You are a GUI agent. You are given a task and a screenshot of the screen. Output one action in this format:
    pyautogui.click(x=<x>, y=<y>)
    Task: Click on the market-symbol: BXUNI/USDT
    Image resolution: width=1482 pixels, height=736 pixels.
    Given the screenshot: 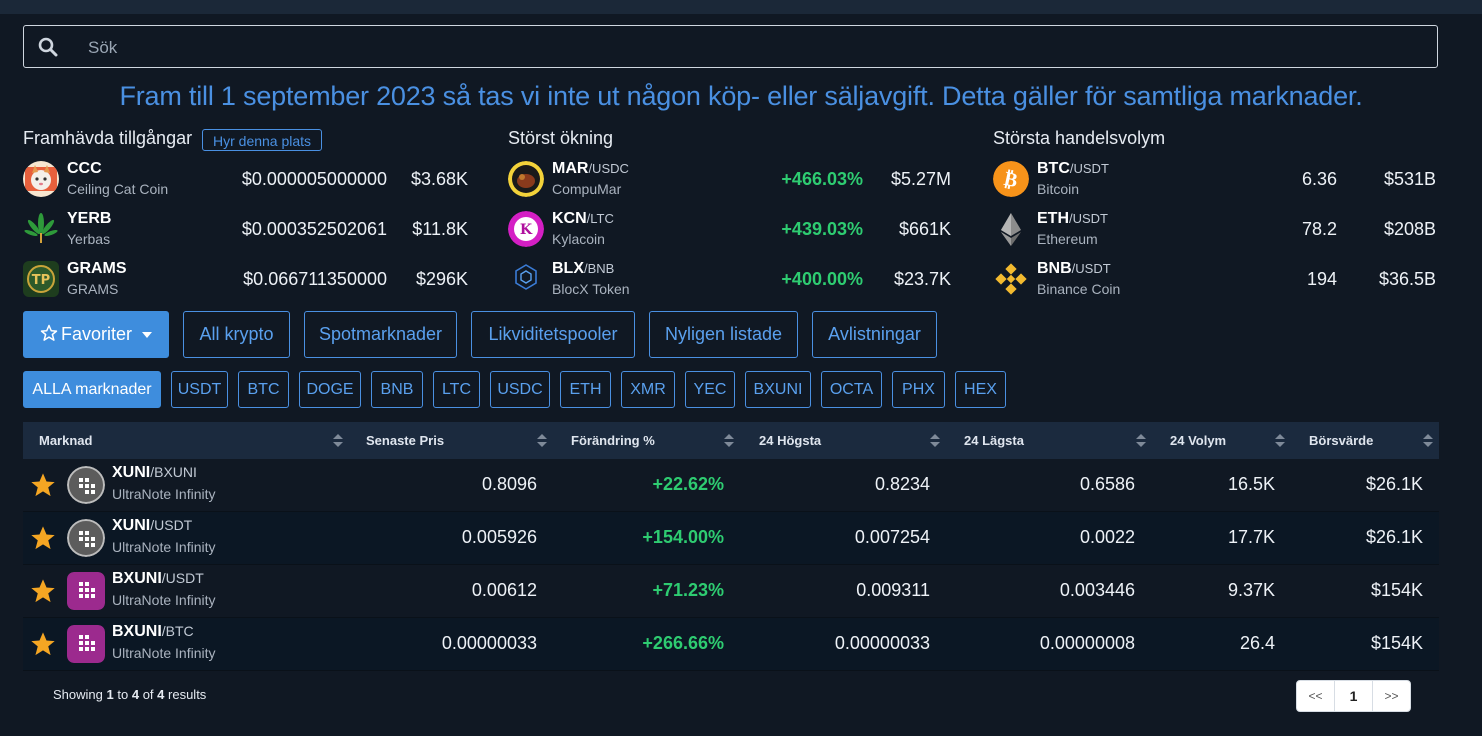 What is the action you would take?
    pyautogui.click(x=158, y=578)
    